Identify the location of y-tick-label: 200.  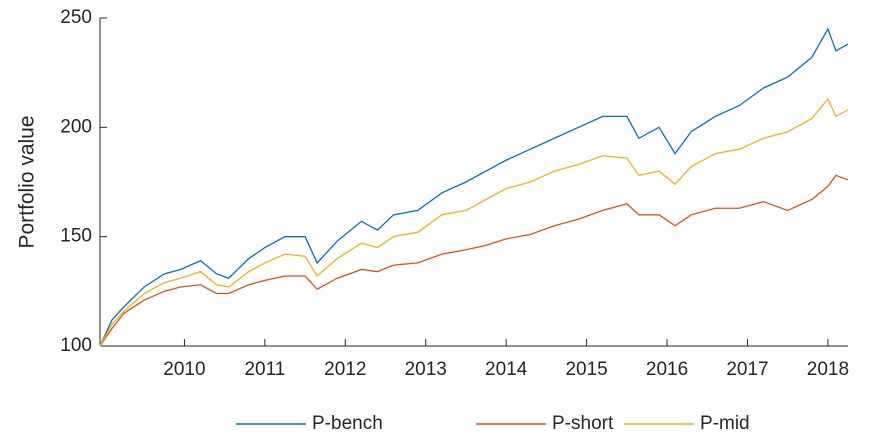
(76, 126).